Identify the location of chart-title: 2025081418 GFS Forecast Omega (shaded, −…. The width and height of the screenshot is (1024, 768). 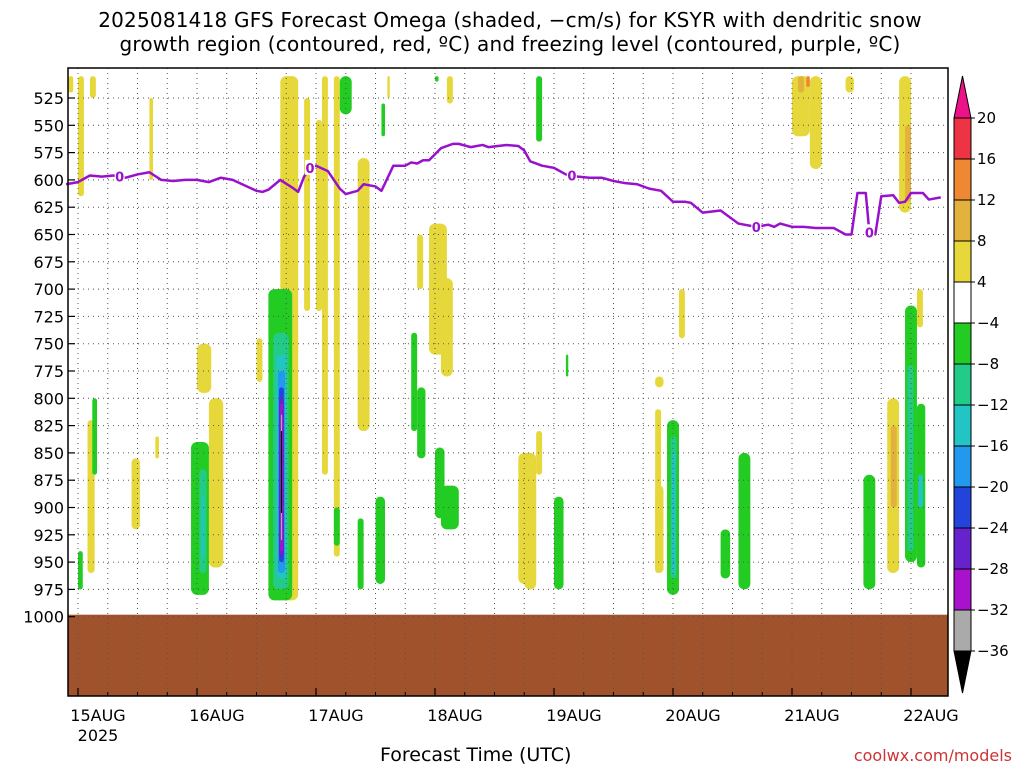
(510, 32).